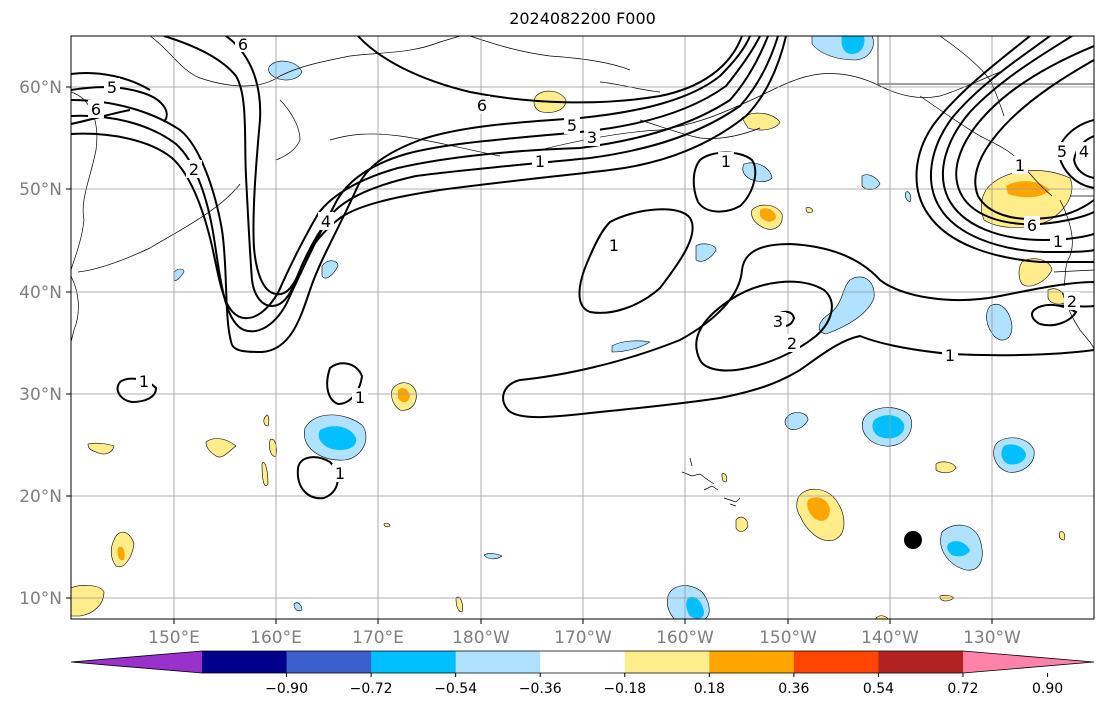 This screenshot has width=1105, height=712. I want to click on lat-label: 60°N, so click(40, 88).